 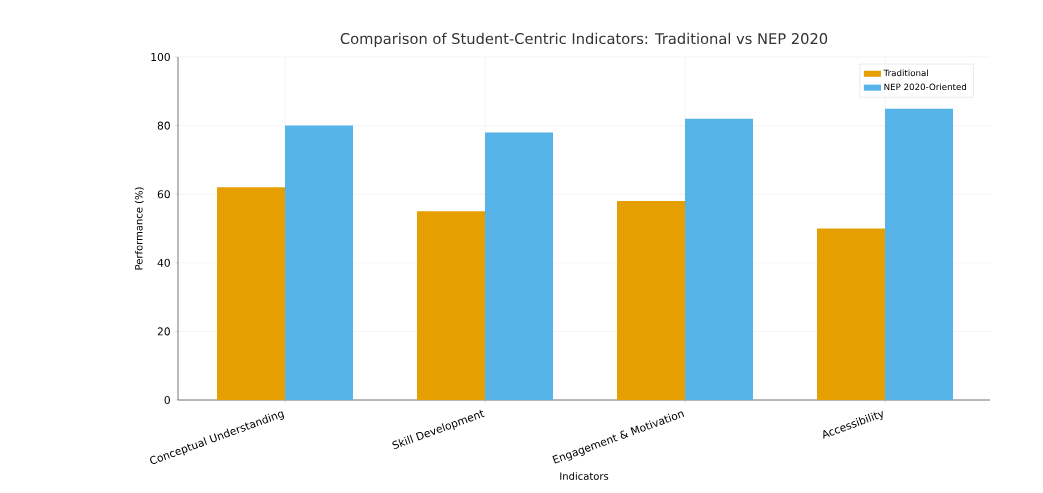 I want to click on chart-title: Comparison of Student-Centric Indicators: Traditional vs NEP 2020, so click(x=584, y=39).